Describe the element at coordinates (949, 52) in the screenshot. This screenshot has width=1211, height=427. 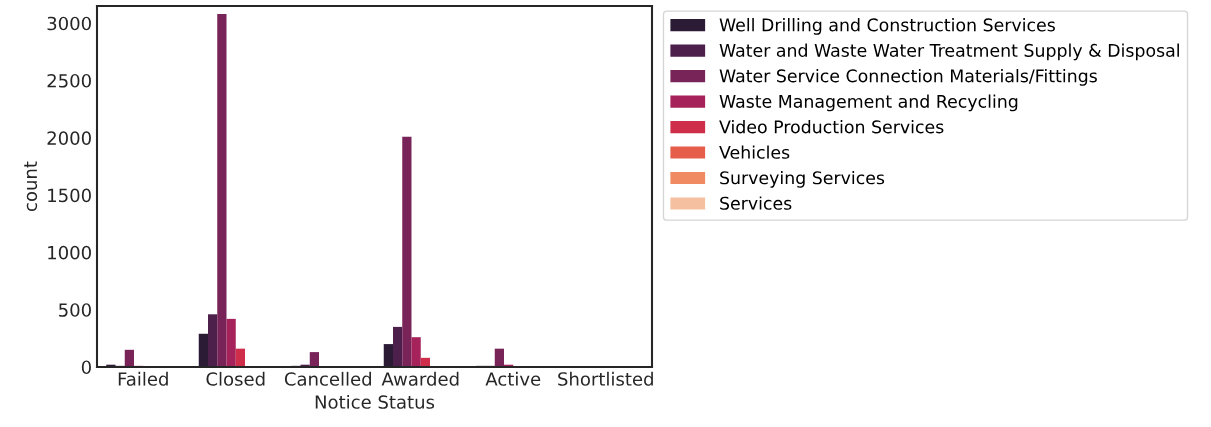
I see `legend-label: Water and Waste Water Treatment Supply & Disposal` at that location.